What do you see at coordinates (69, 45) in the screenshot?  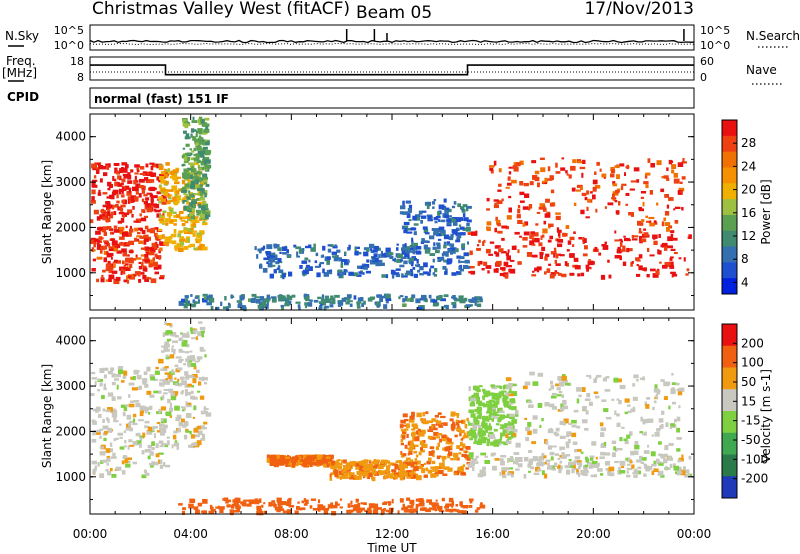 I see `nsky-tick-bottom: 10^0` at bounding box center [69, 45].